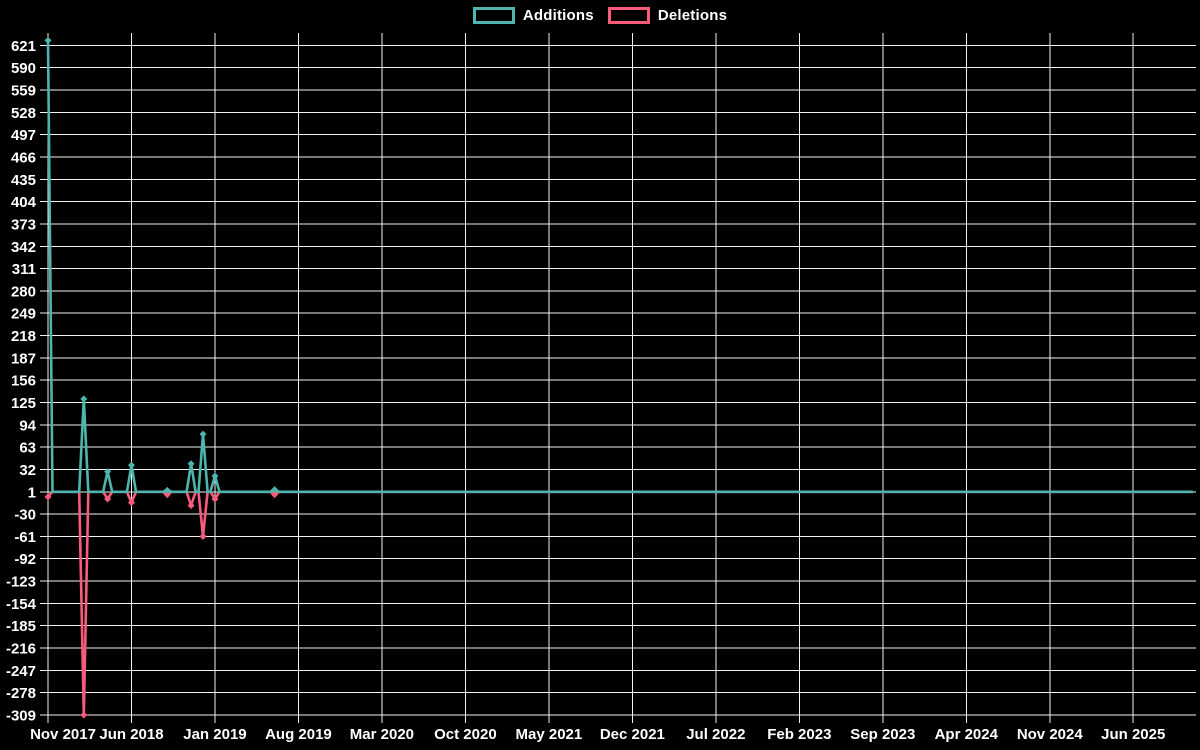  Describe the element at coordinates (23, 46) in the screenshot. I see `svg-text: 621` at that location.